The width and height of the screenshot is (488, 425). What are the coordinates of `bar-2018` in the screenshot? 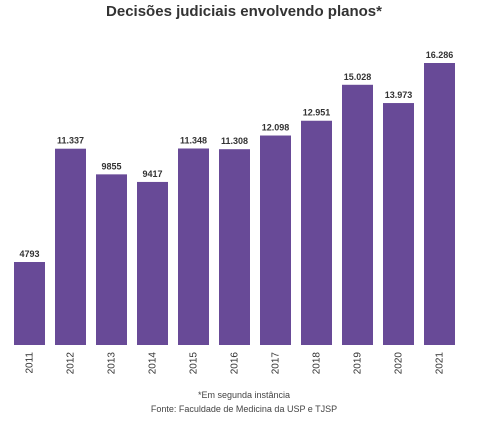 It's located at (316, 232).